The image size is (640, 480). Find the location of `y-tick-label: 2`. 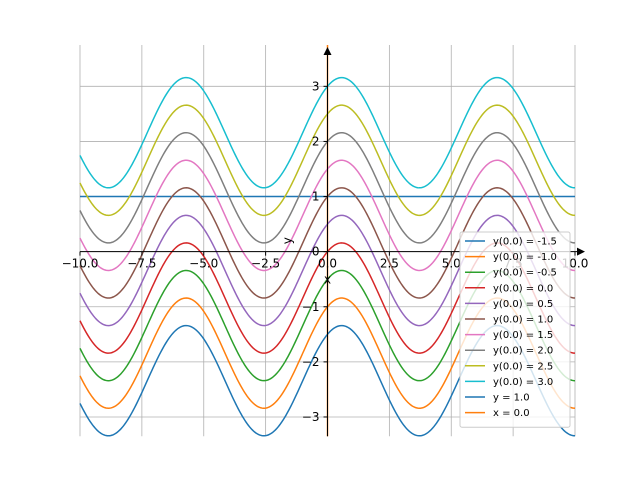

y-tick-label: 2 is located at coordinates (316, 141).